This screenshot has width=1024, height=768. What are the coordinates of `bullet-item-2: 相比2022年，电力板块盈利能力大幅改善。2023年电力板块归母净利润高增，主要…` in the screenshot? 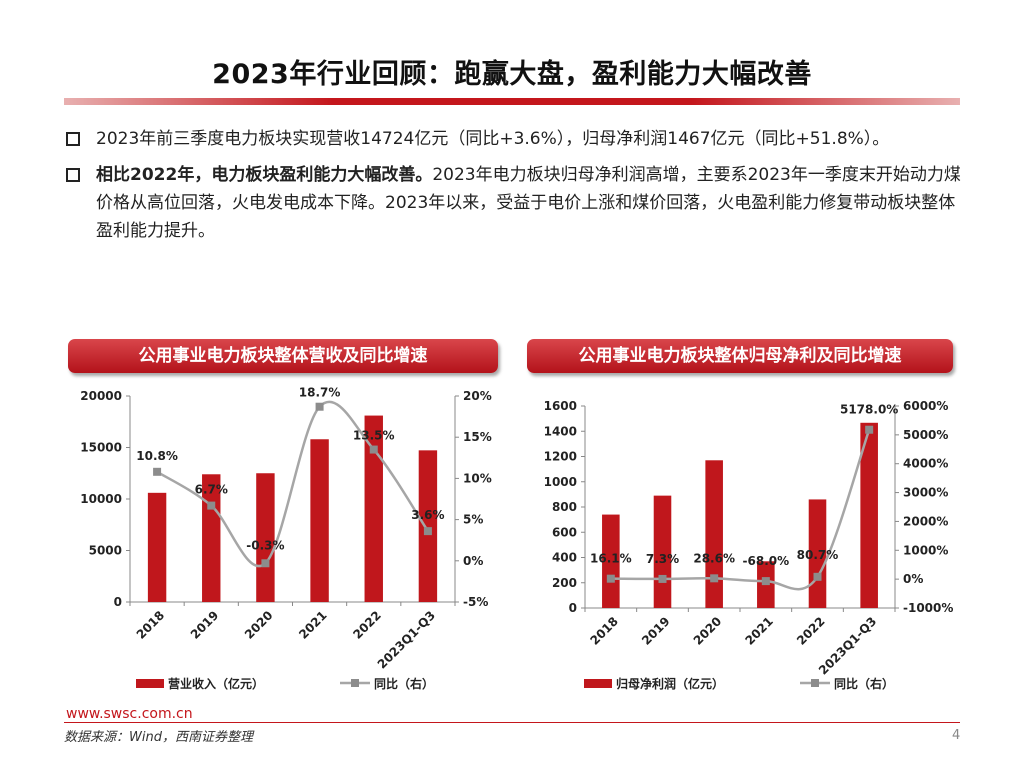 It's located at (517, 203).